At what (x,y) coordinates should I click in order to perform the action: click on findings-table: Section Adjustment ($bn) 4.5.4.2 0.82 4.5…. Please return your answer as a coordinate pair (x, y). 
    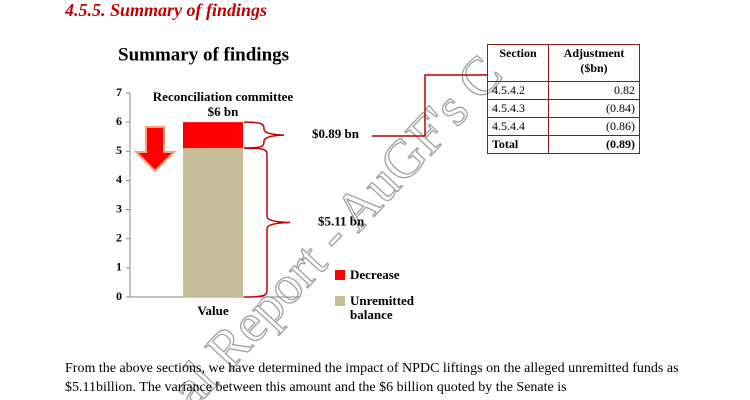
    Looking at the image, I should click on (563, 99).